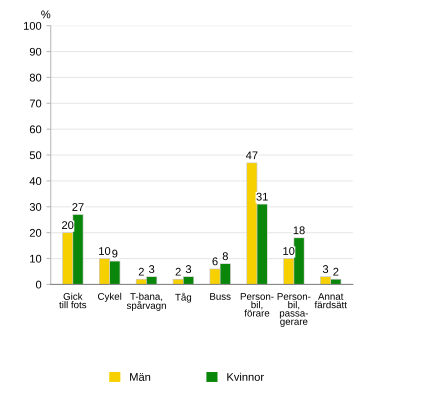 The width and height of the screenshot is (441, 395). What do you see at coordinates (110, 297) in the screenshot?
I see `x-tick-label: Cykel` at bounding box center [110, 297].